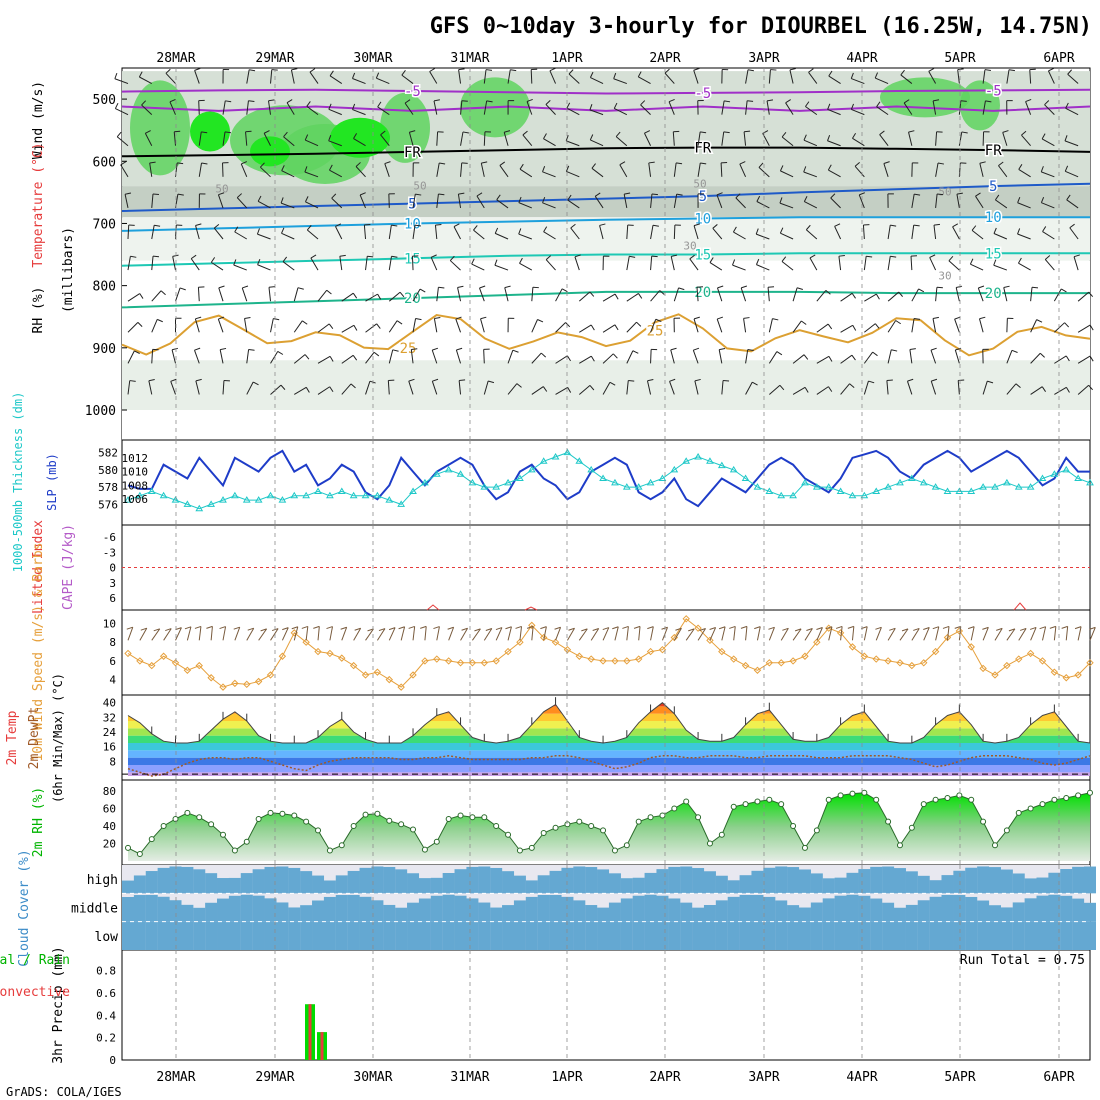 This screenshot has width=1100, height=1100. Describe the element at coordinates (609, 769) in the screenshot. I see `temp-band` at that location.